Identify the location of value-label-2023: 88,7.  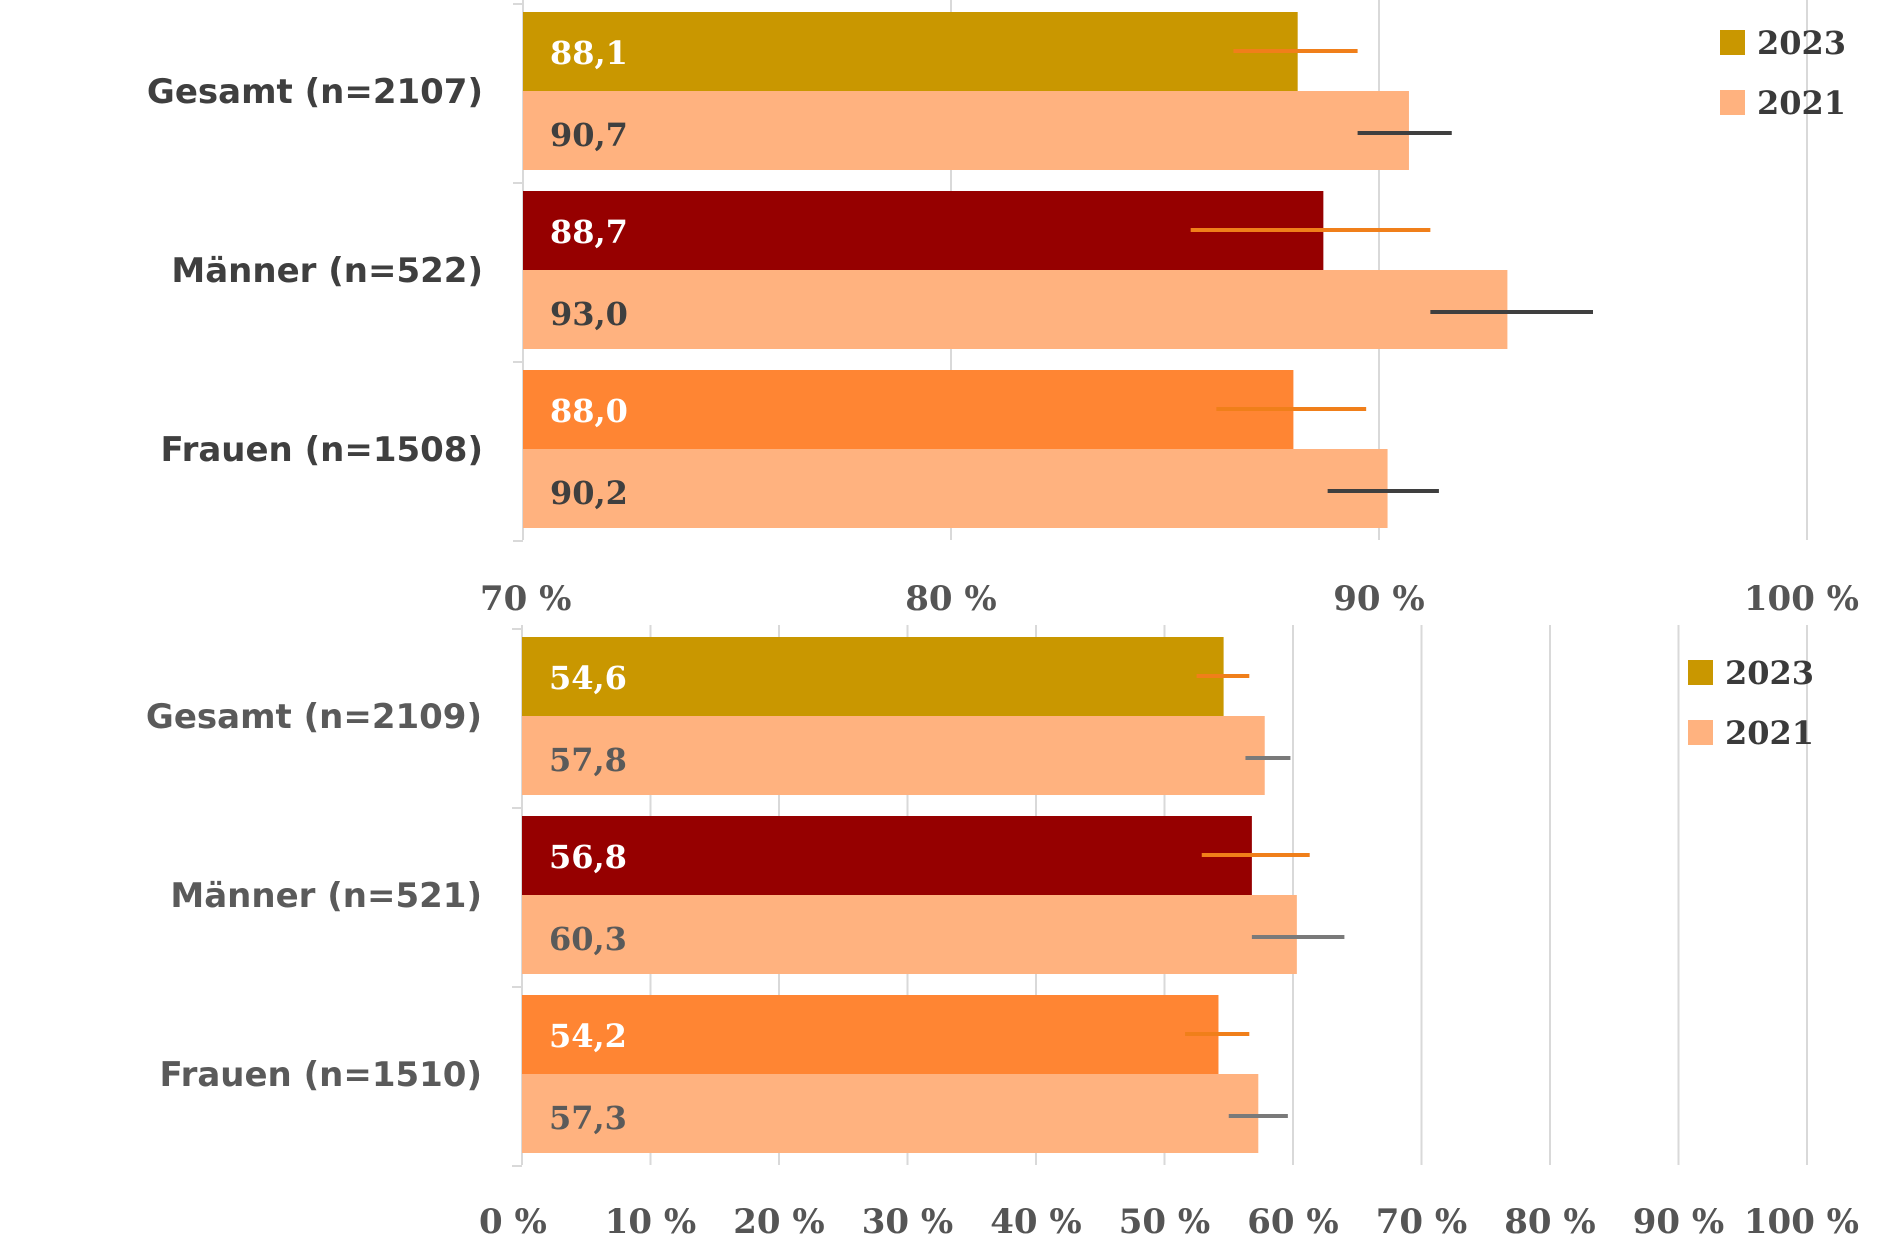
(589, 232).